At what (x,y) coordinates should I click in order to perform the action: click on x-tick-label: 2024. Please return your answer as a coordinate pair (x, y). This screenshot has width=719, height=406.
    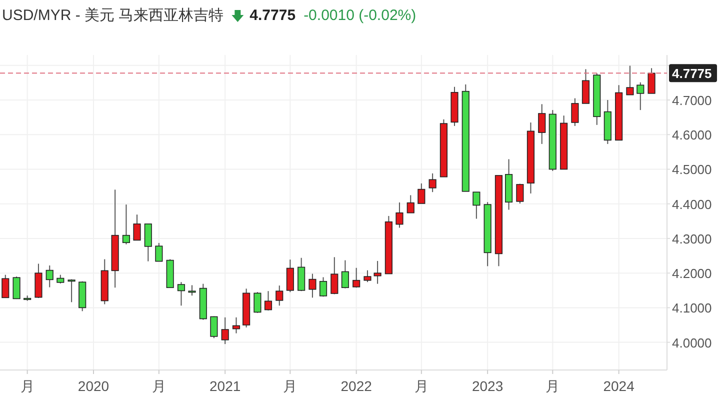
    Looking at the image, I should click on (619, 386).